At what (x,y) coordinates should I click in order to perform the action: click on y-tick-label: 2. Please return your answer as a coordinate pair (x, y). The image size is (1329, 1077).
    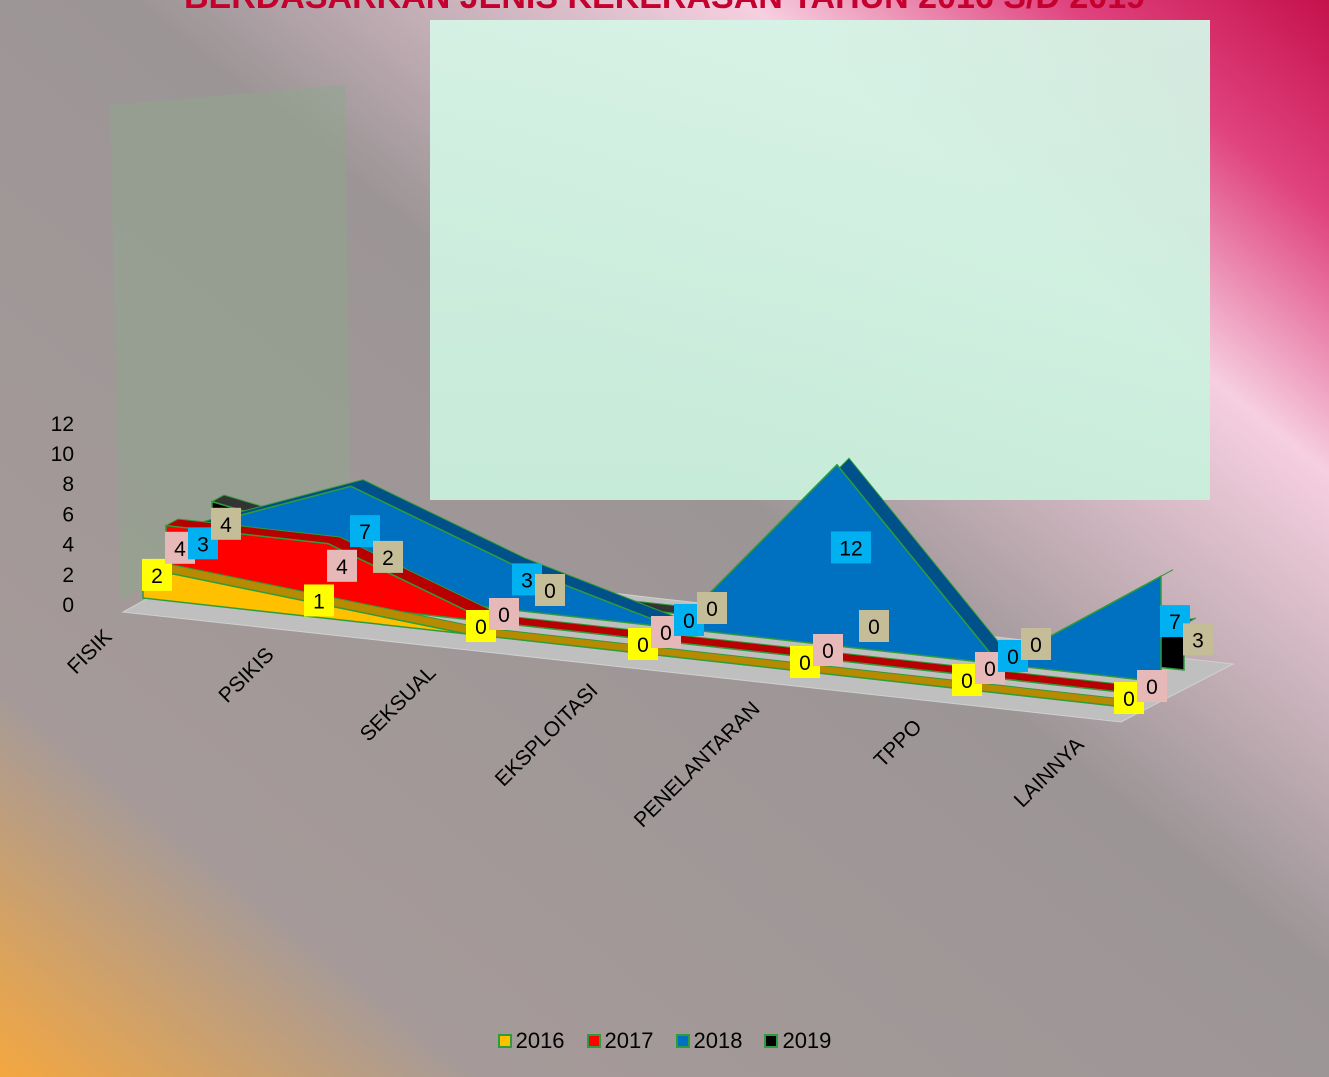
    Looking at the image, I should click on (68, 575).